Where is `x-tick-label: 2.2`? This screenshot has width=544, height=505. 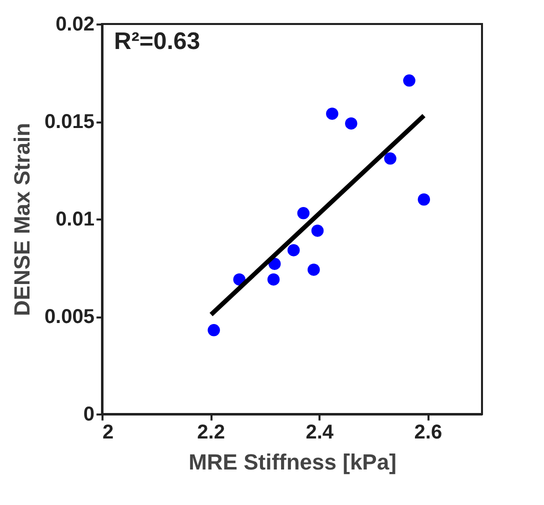 x-tick-label: 2.2 is located at coordinates (211, 433).